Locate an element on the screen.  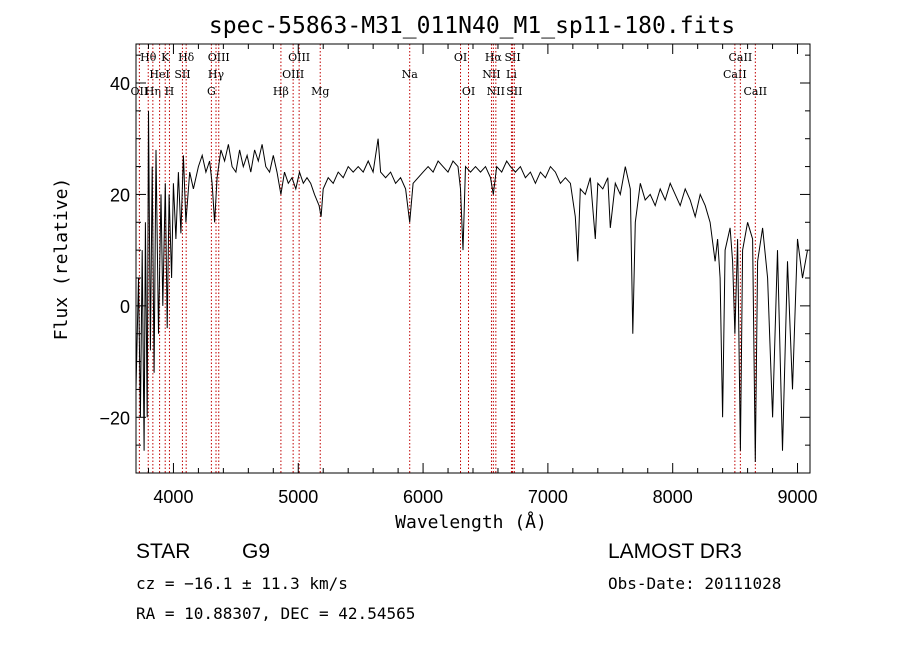
line-marker-label: Na is located at coordinates (410, 74).